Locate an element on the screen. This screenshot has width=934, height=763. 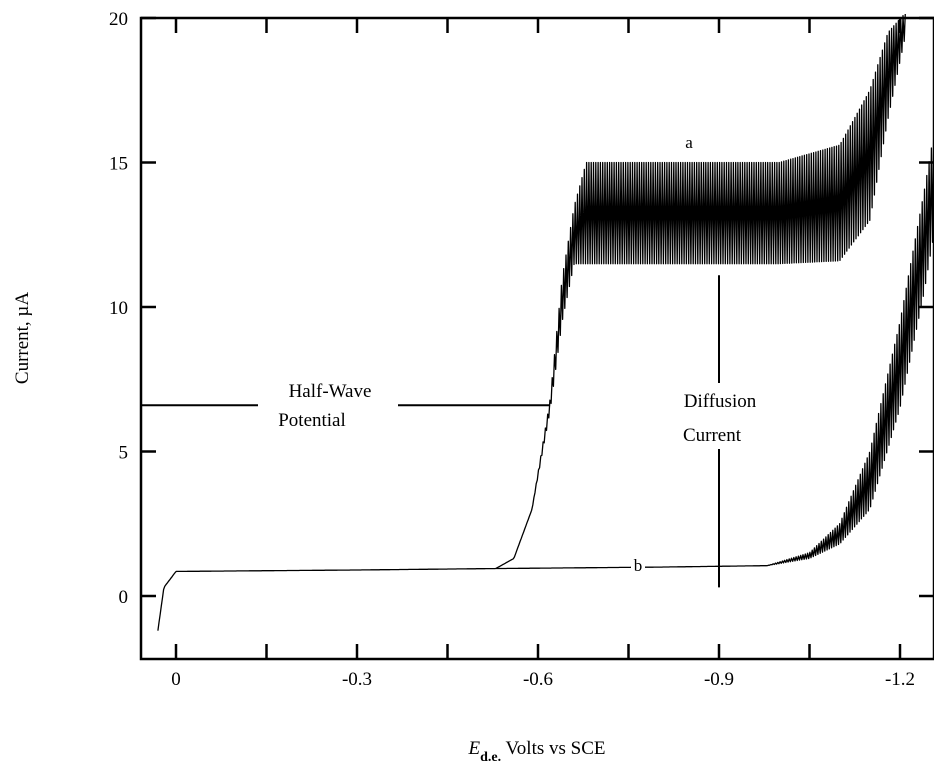
x-axis-title-symbol: E is located at coordinates (474, 748).